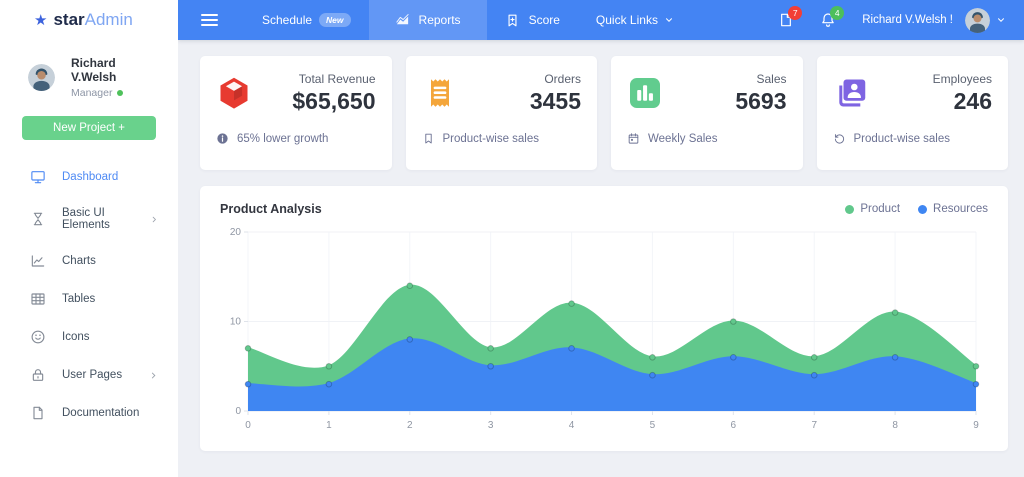 The height and width of the screenshot is (477, 1024). Describe the element at coordinates (38, 413) in the screenshot. I see `file-icon` at that location.